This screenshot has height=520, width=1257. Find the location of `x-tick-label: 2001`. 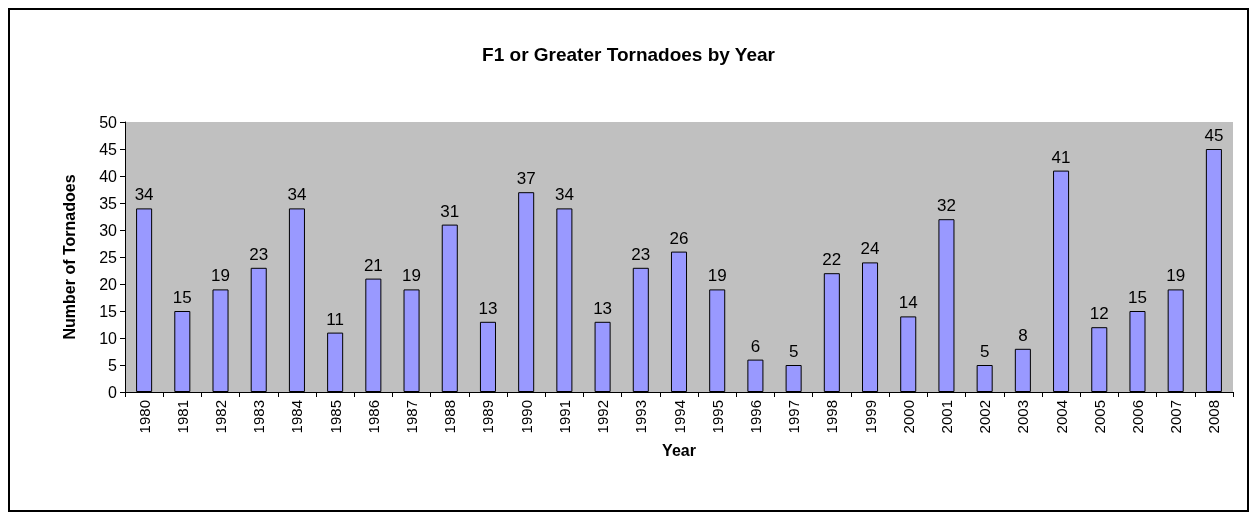

x-tick-label: 2001 is located at coordinates (946, 417).